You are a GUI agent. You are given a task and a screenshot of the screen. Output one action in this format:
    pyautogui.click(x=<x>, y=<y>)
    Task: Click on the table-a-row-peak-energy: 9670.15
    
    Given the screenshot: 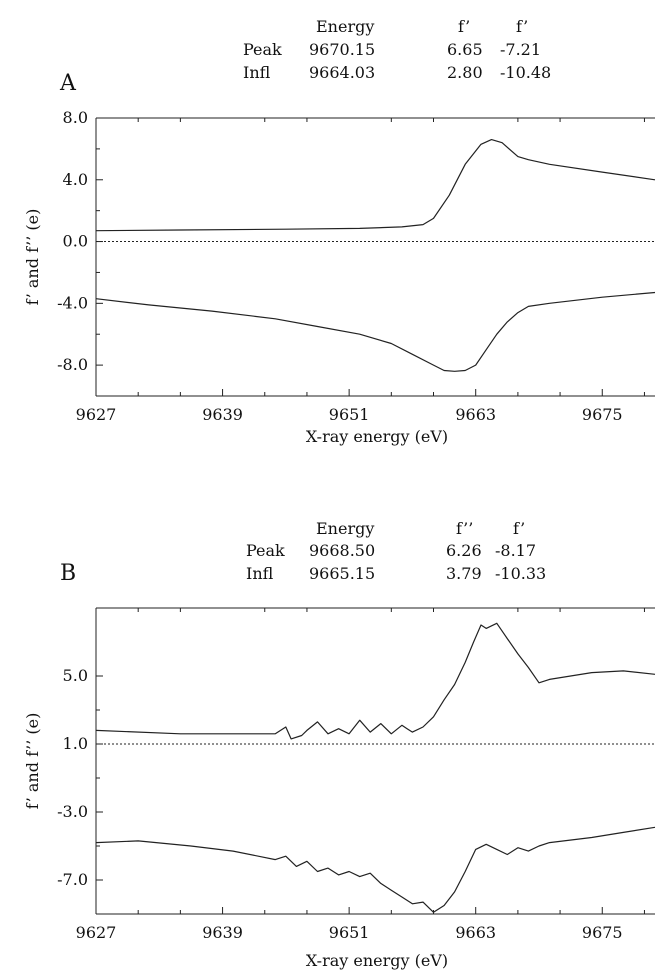 What is the action you would take?
    pyautogui.click(x=342, y=49)
    